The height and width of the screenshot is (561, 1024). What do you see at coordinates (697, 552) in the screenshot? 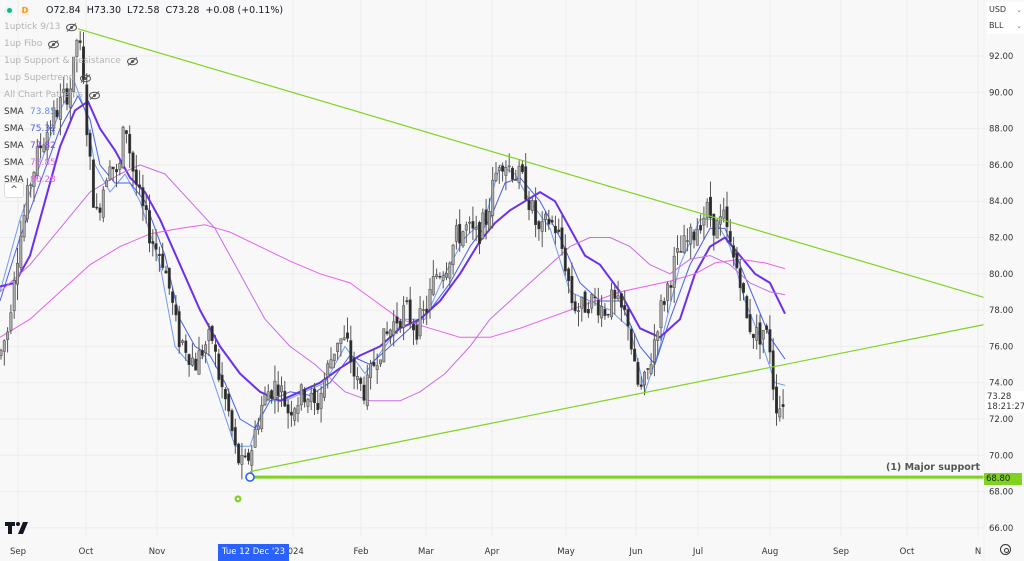
I see `time-tick: Jul` at bounding box center [697, 552].